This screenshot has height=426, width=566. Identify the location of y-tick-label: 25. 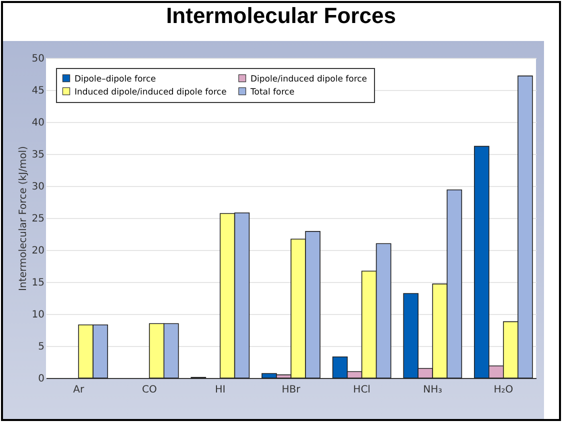
(38, 219).